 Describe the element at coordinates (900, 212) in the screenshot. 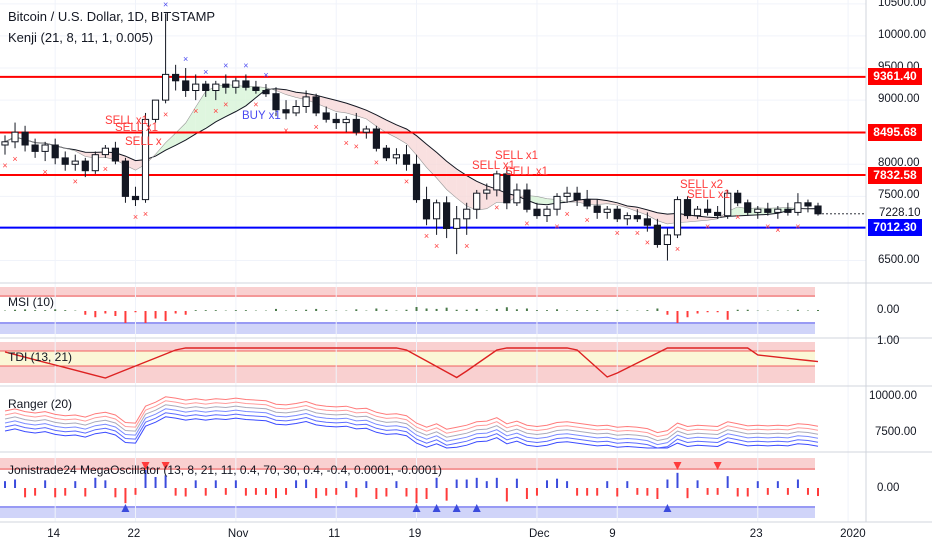

I see `current-price-label: 7228.10` at that location.